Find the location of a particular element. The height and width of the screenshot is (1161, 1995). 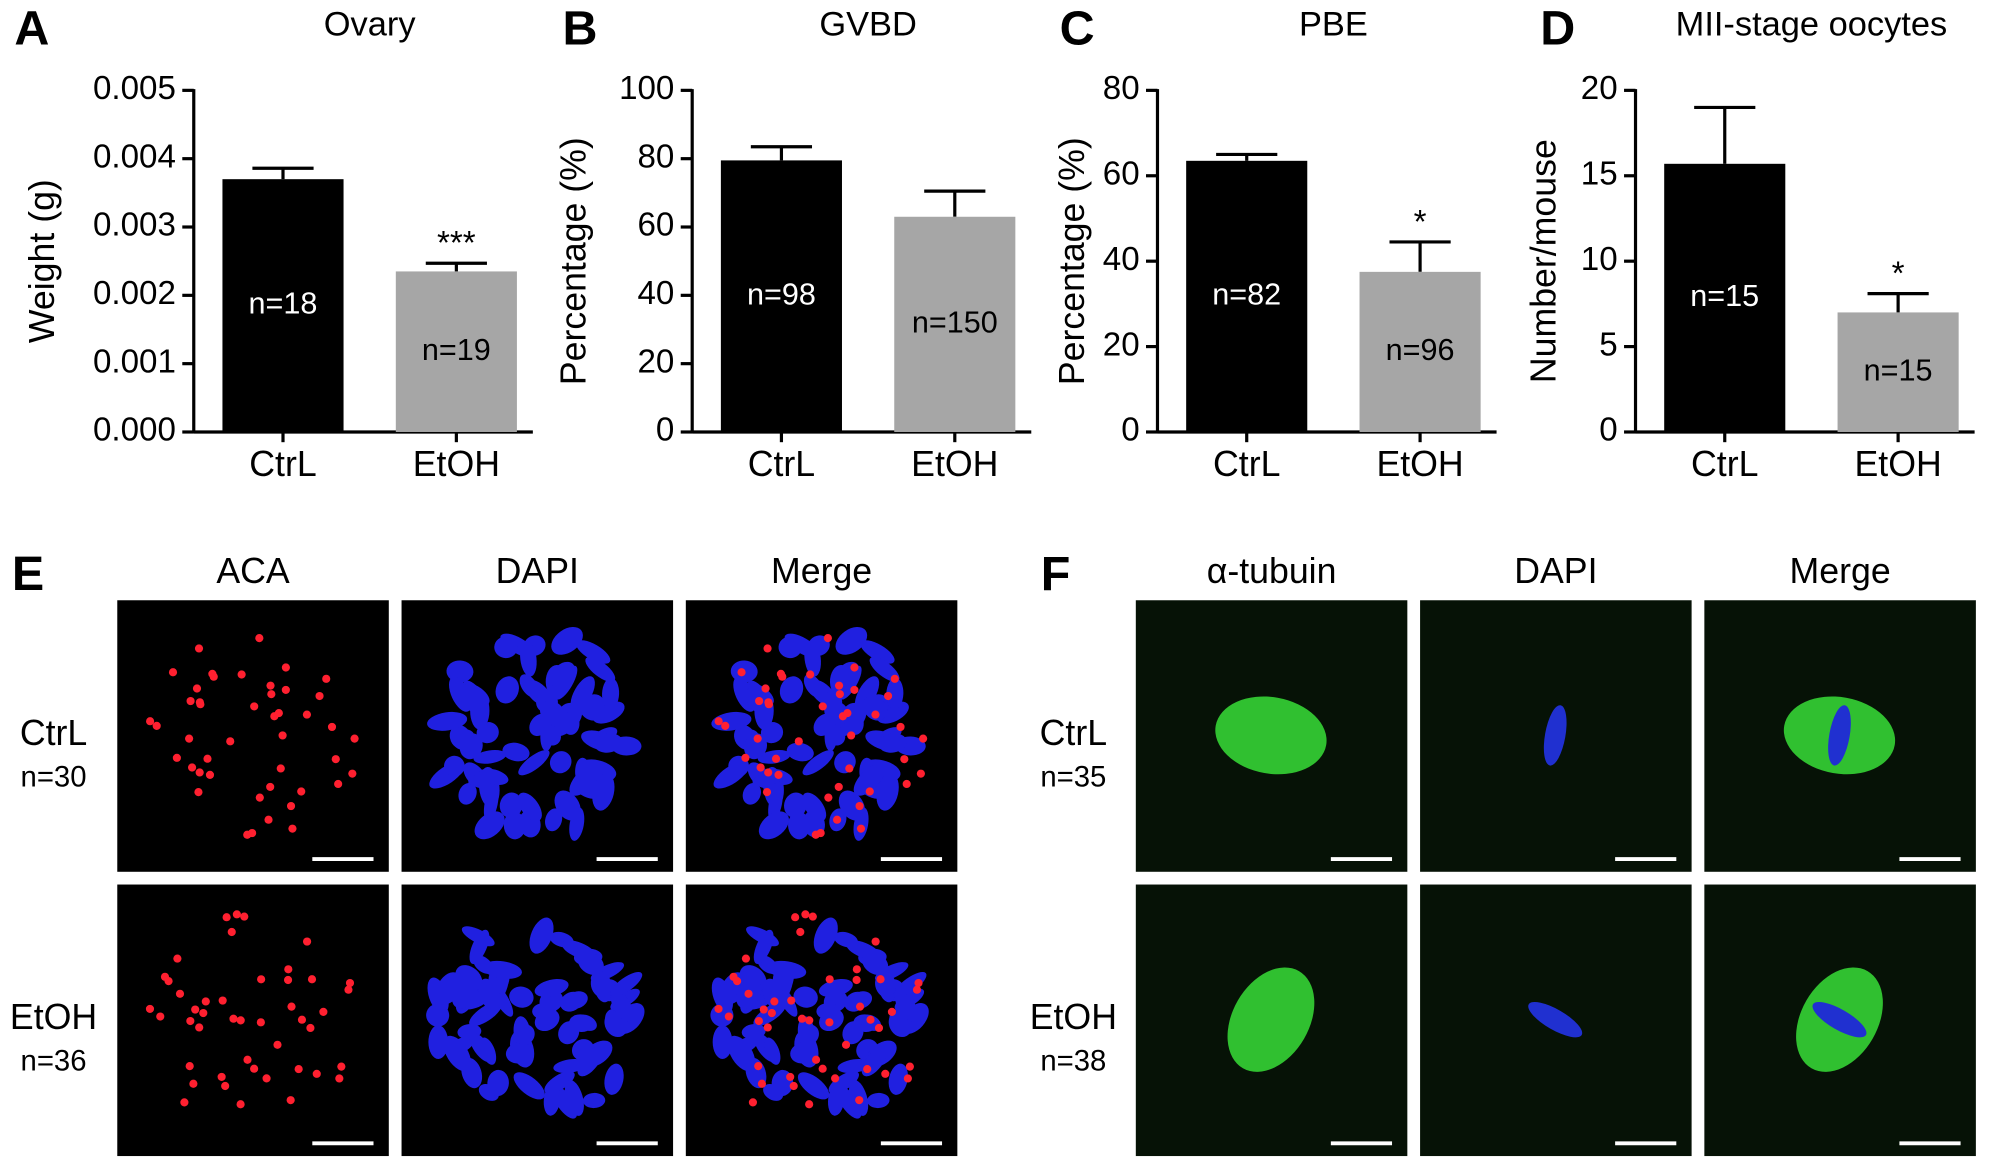

y-tick-label: 40 is located at coordinates (655, 293).